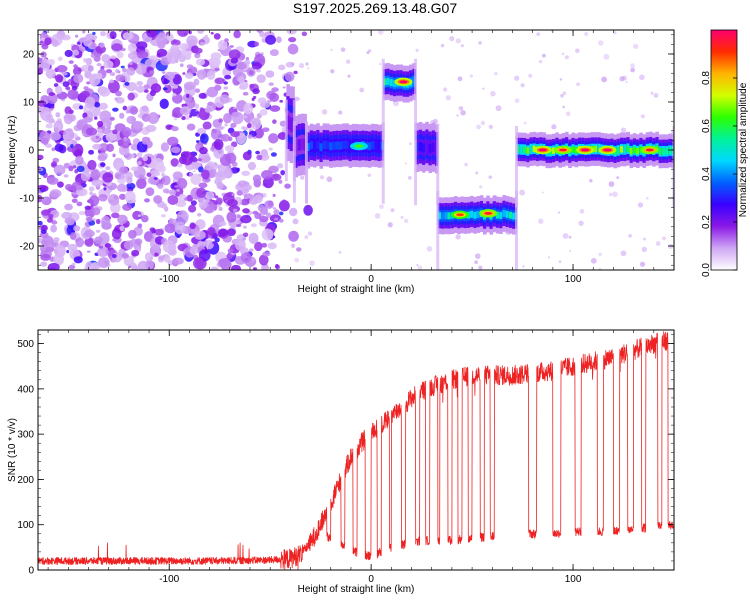 Image resolution: width=750 pixels, height=600 pixels. Describe the element at coordinates (573, 279) in the screenshot. I see `x-tick-label: 100` at that location.